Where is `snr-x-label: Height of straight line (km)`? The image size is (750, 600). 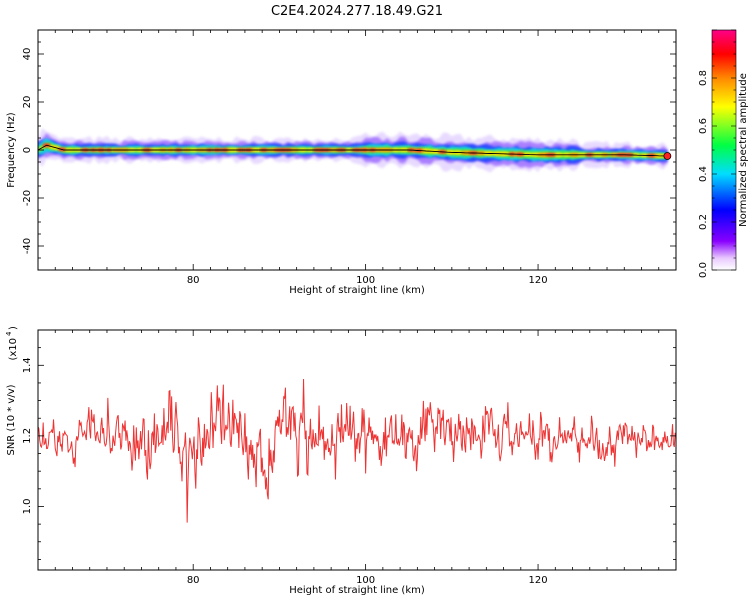 snr-x-label: Height of straight line (km) is located at coordinates (357, 590).